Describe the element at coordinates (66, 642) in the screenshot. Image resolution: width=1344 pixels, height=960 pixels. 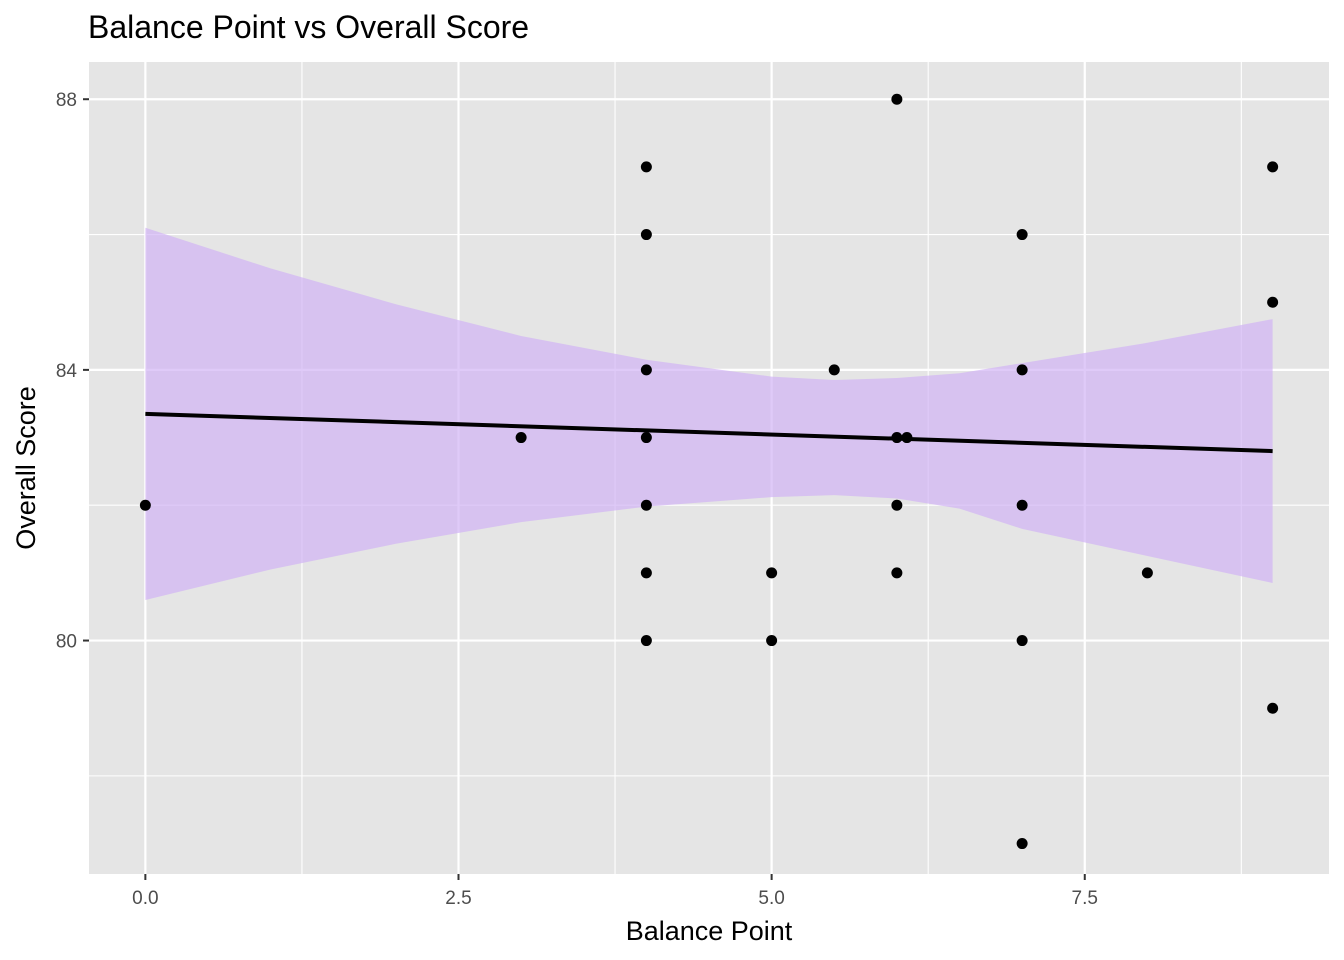
I see `y-tick-label: 80` at that location.